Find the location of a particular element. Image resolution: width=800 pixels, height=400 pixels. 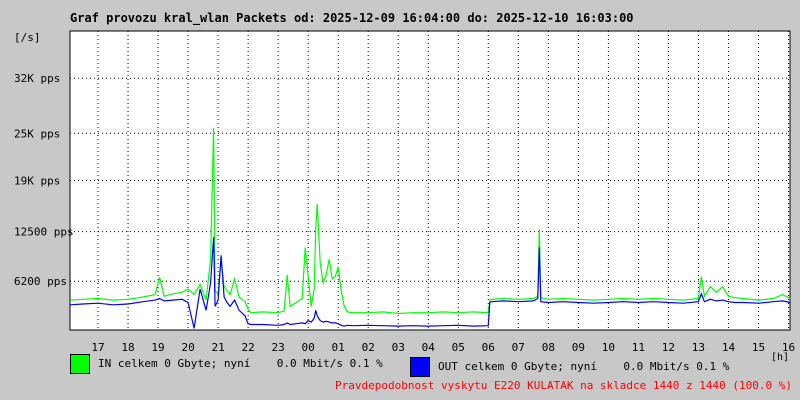

x-tick-label: 10 is located at coordinates (608, 347).